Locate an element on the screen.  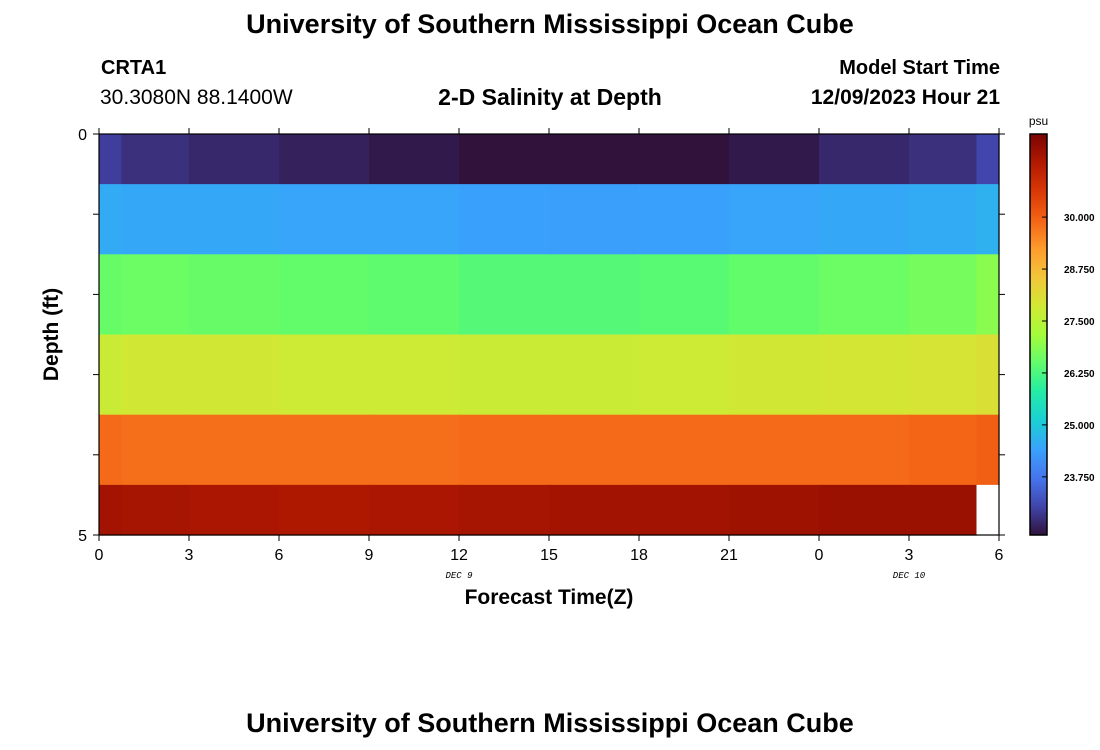
y-tick-label: 5 is located at coordinates (82, 536).